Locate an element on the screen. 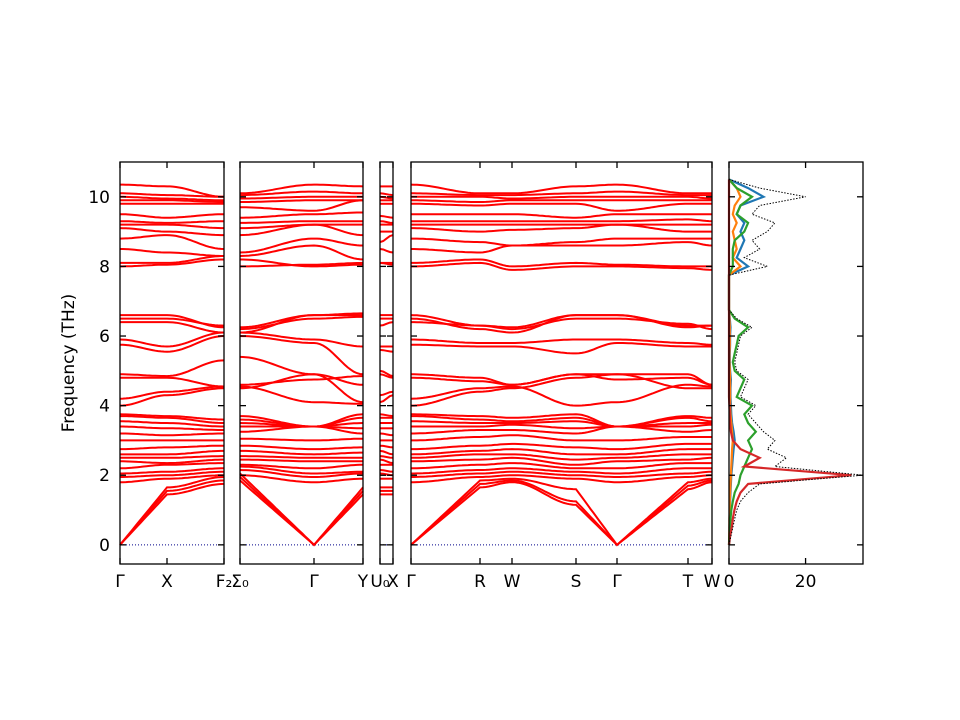  k-point-label: S is located at coordinates (576, 582).